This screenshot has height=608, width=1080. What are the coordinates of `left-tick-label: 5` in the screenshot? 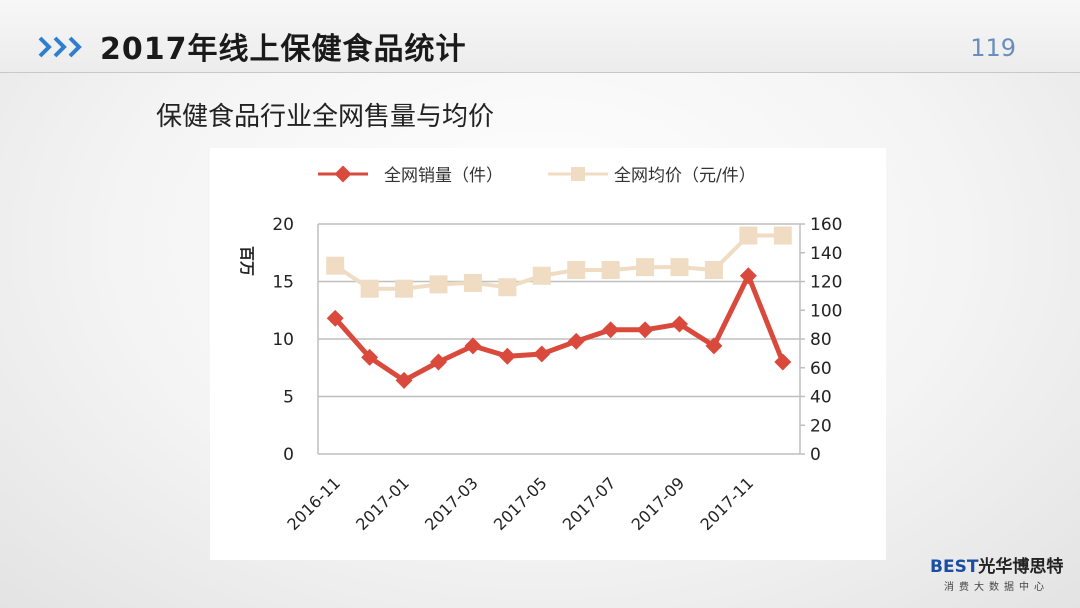 It's located at (288, 398).